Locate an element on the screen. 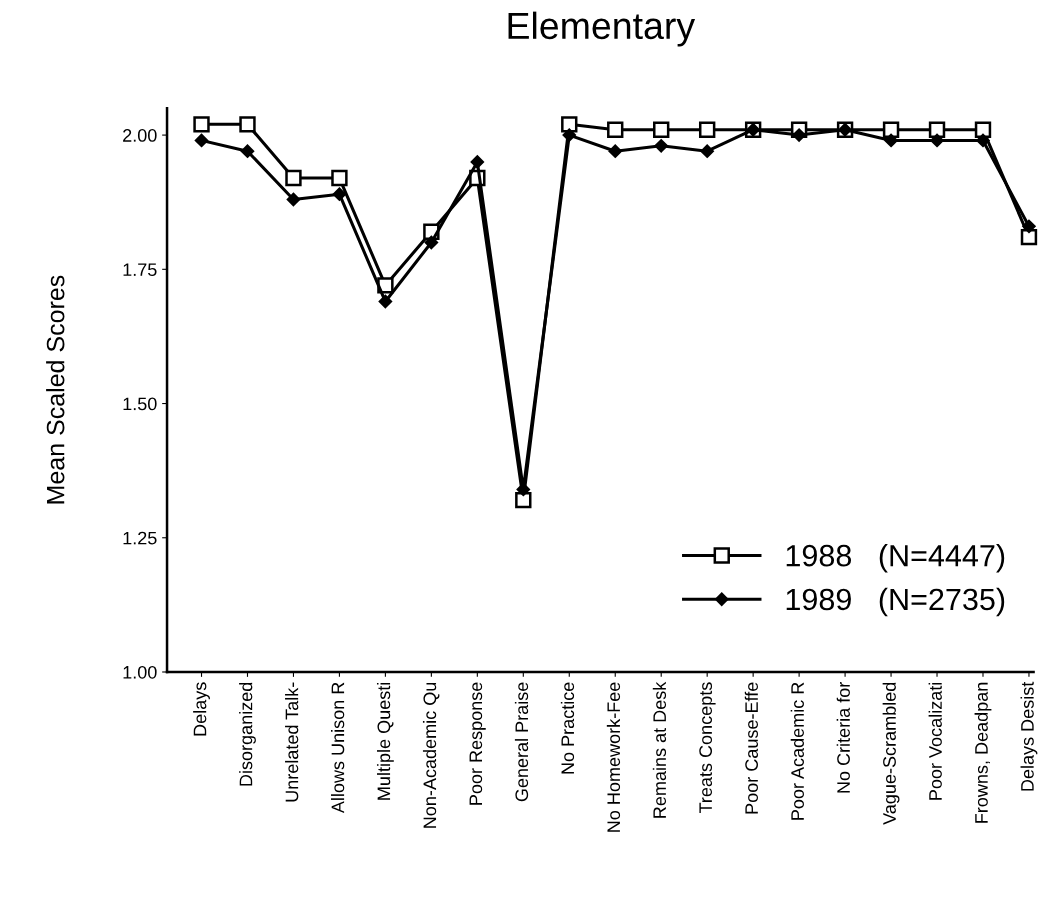 This screenshot has height=902, width=1044. x-tick-label: General Praise is located at coordinates (521, 742).